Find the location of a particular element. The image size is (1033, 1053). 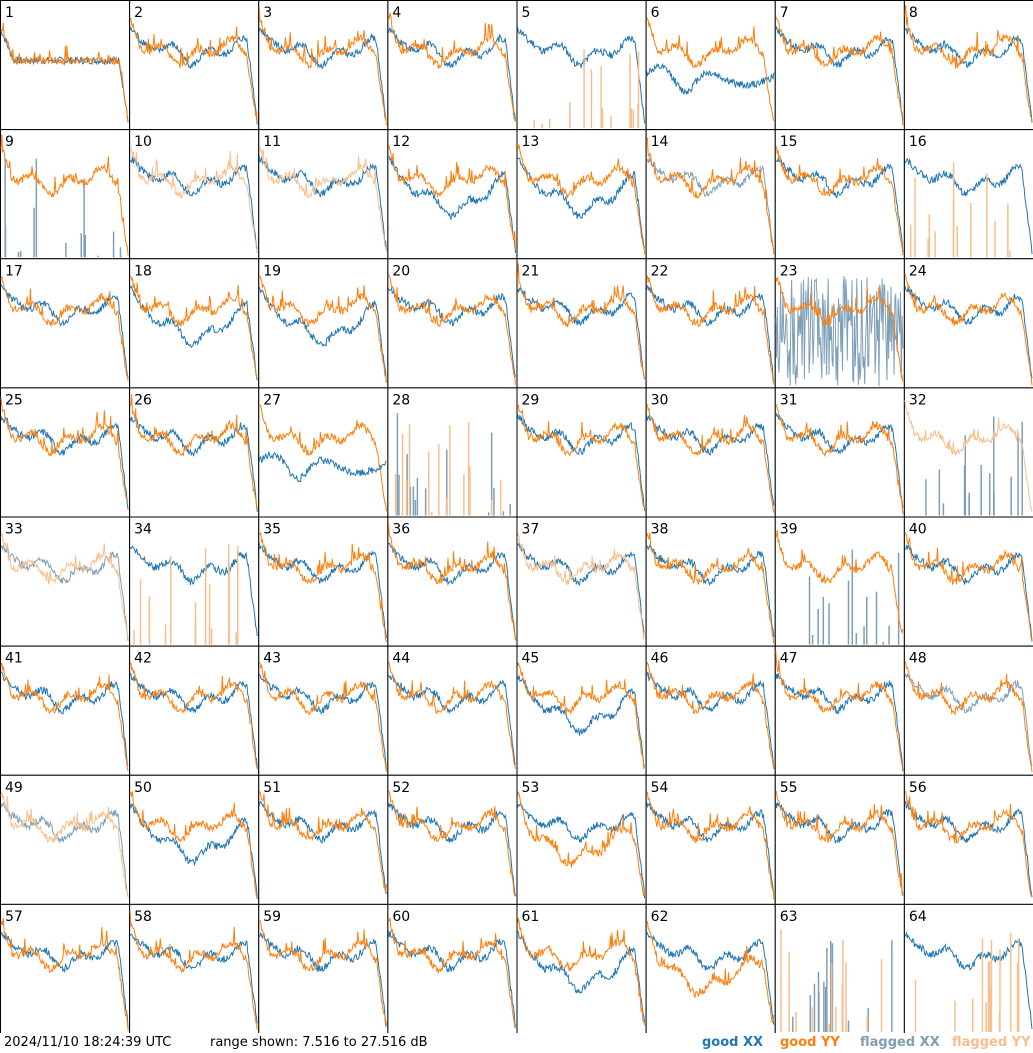

panel-label: 51 is located at coordinates (272, 788).